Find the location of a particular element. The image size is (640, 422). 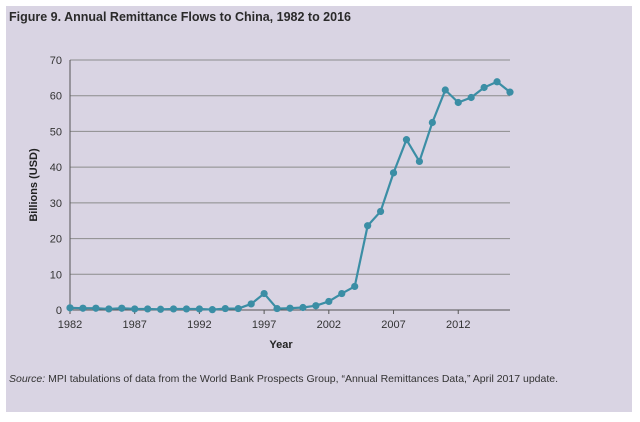

x-tick-label: 1987 is located at coordinates (134, 325).